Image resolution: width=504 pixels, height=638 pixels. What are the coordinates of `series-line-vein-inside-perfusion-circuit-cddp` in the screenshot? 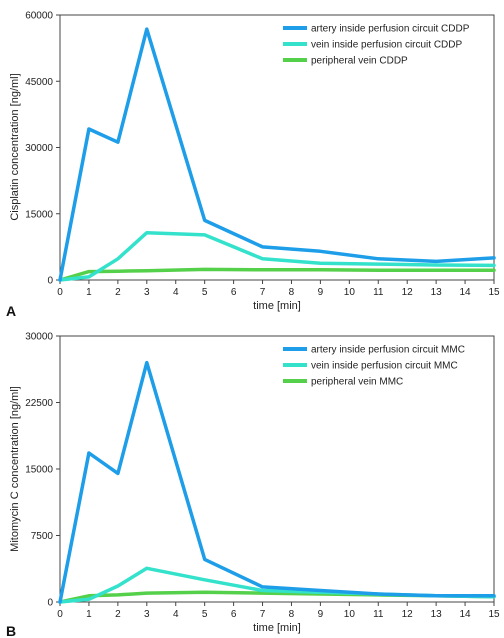 It's located at (277, 256).